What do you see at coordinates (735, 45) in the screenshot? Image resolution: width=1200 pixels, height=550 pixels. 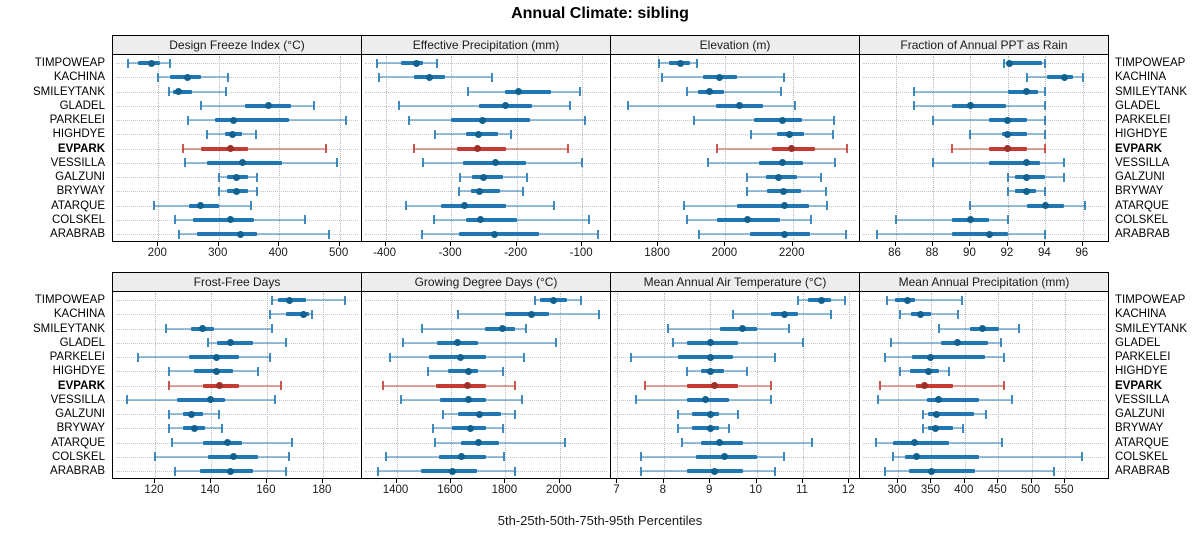 I see `panel-strip-elevation-m: Elevation (m)` at bounding box center [735, 45].